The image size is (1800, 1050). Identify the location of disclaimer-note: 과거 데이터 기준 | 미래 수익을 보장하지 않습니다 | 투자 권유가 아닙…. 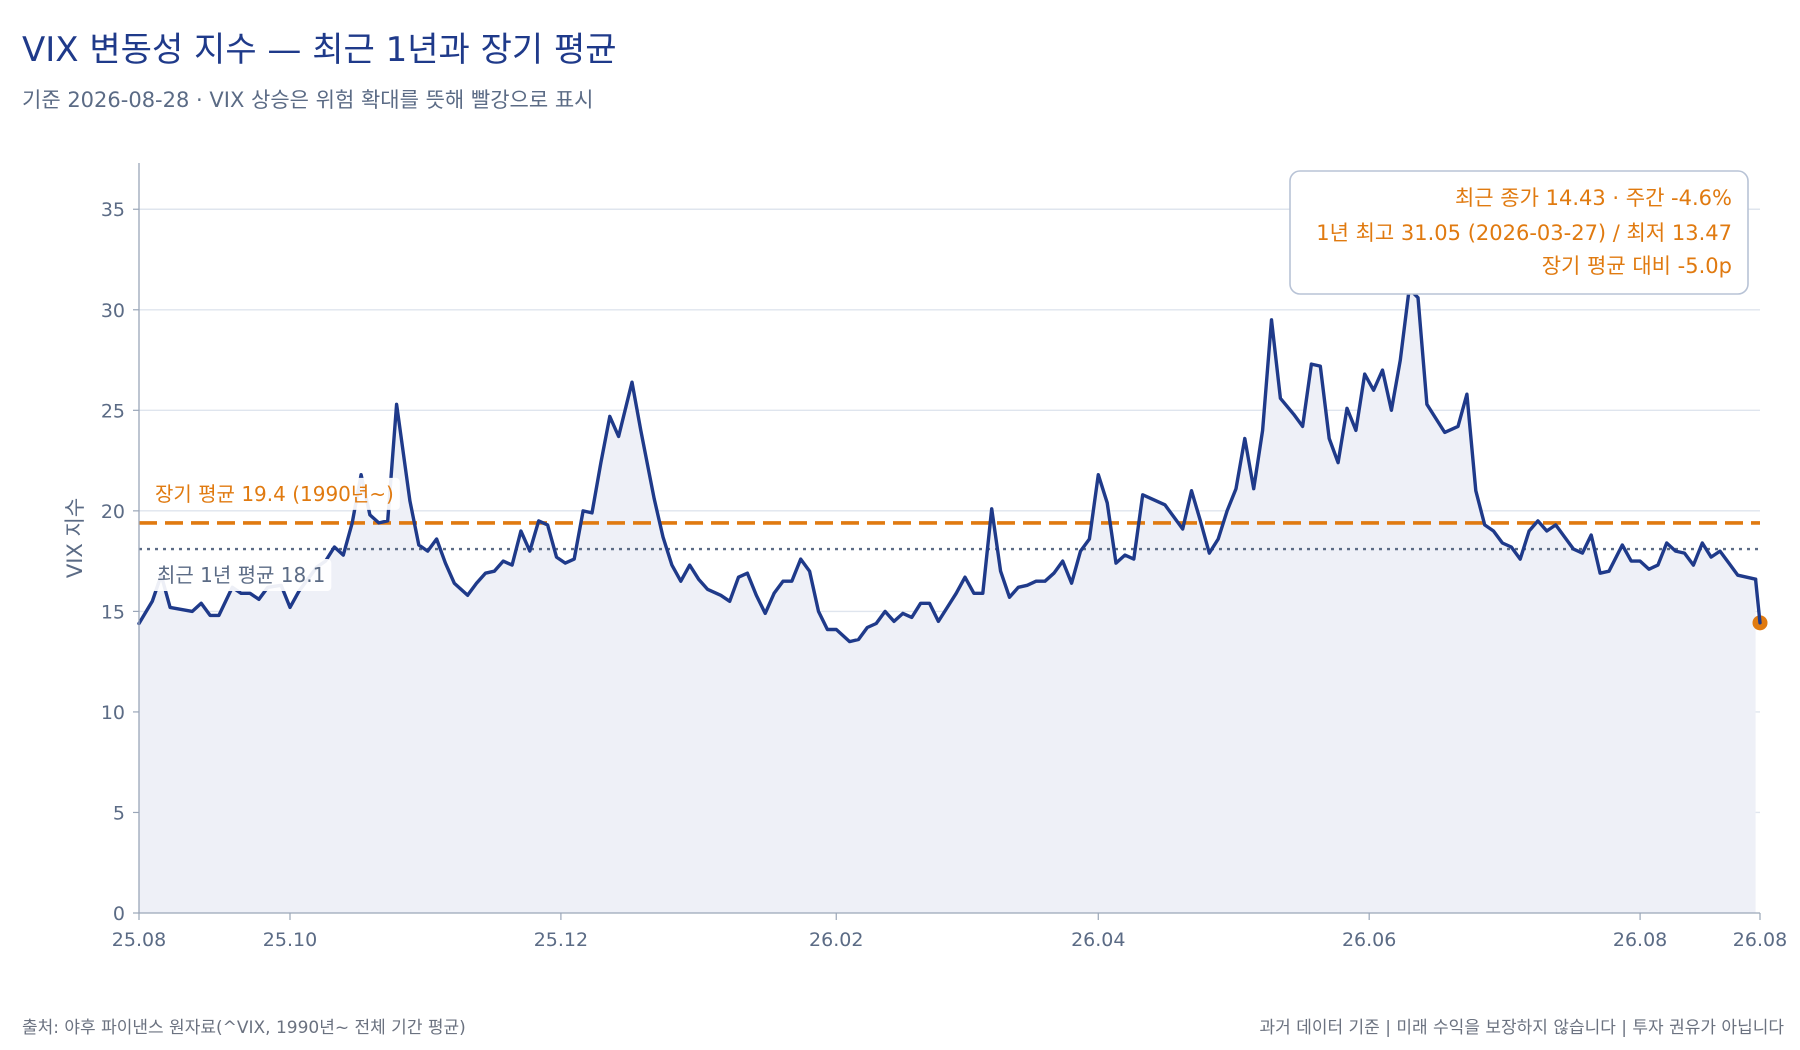
(1521, 1028).